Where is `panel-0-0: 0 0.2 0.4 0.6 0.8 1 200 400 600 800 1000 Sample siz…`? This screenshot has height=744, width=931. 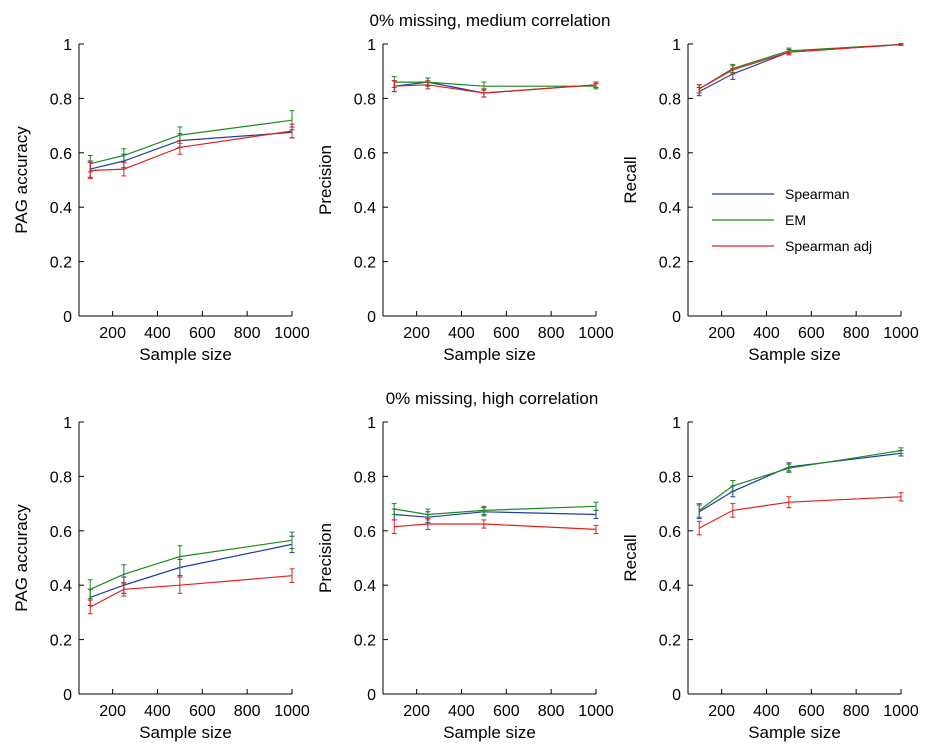
panel-0-0: 0 0.2 0.4 0.6 0.8 1 200 400 600 800 1000 Sample siz… is located at coordinates (161, 200).